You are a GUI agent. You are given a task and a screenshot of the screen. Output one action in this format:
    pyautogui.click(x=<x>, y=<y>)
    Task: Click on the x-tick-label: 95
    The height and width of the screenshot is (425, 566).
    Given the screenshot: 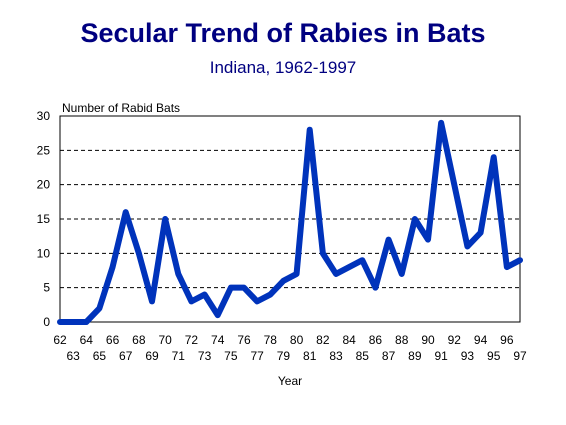 What is the action you would take?
    pyautogui.click(x=494, y=356)
    